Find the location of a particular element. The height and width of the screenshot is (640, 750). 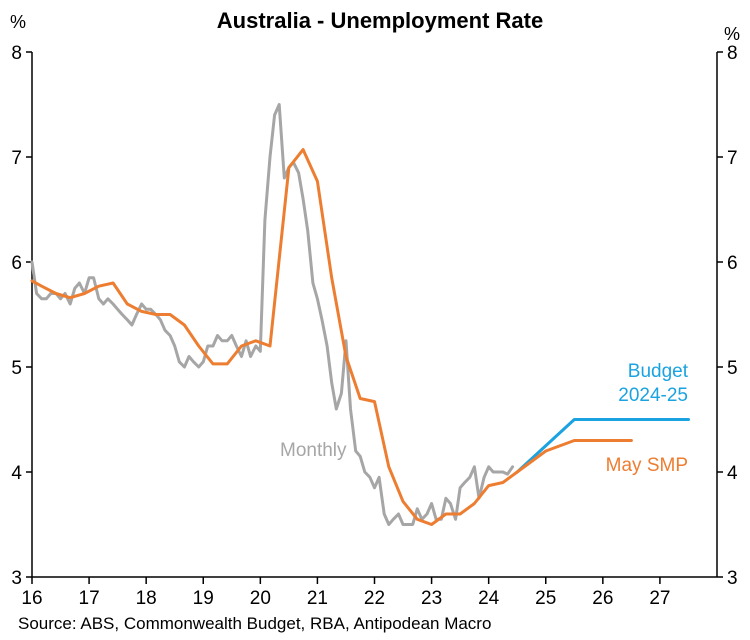

x-tick-label-3: 19 is located at coordinates (203, 598).